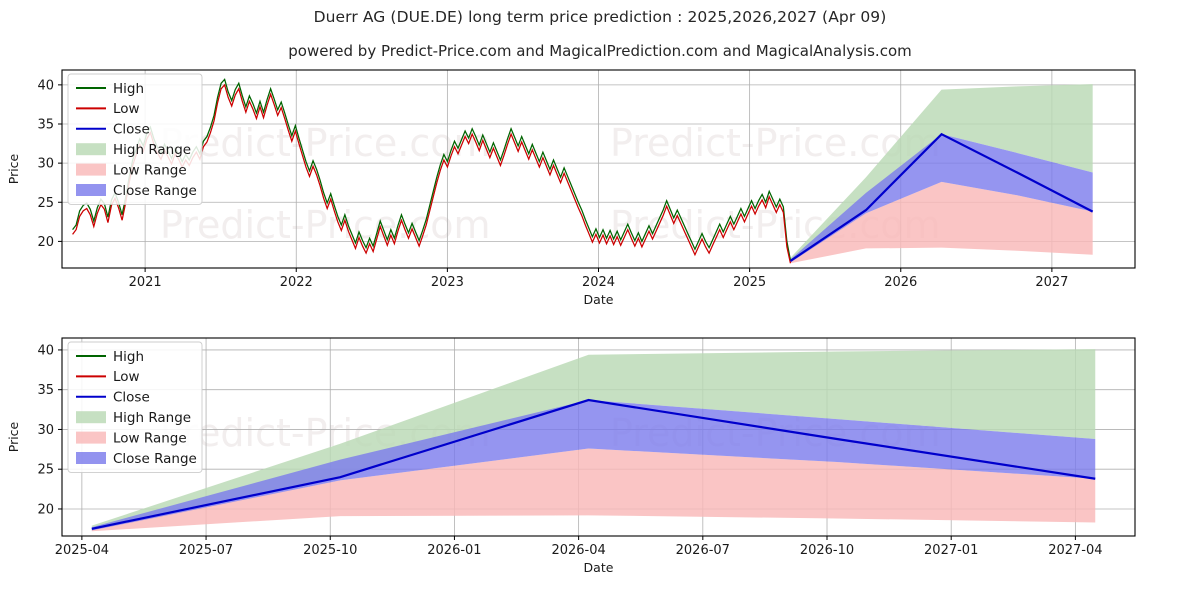  Describe the element at coordinates (82, 550) in the screenshot. I see `x-tick-label: 2025-04` at that location.